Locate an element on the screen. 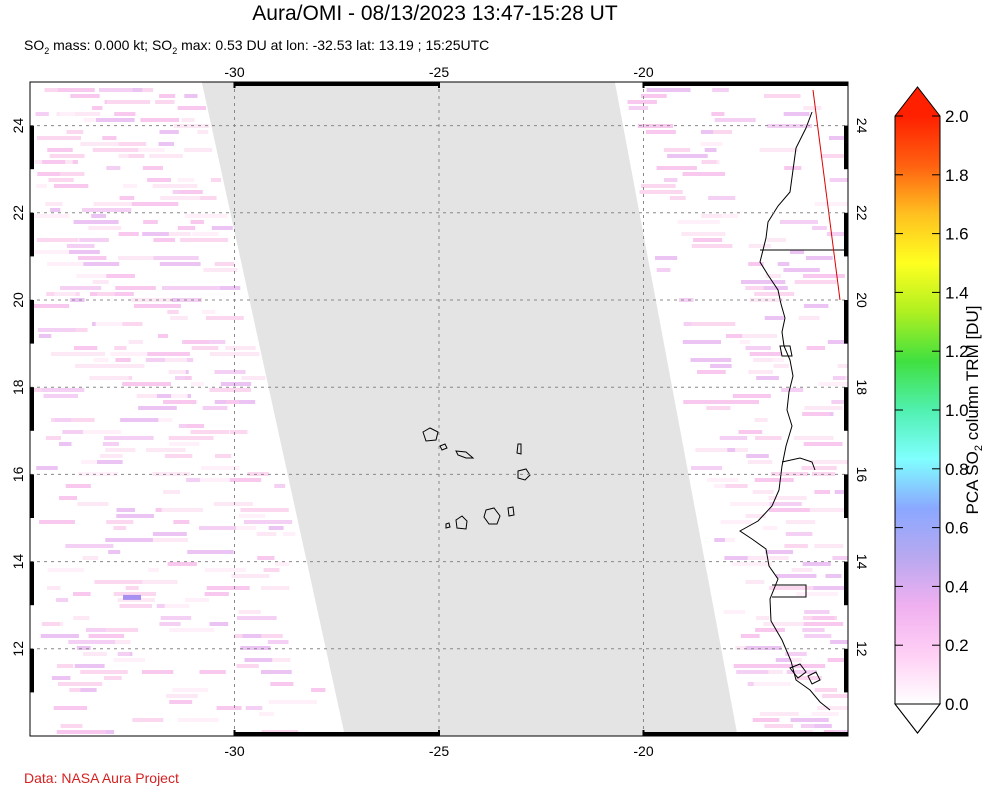 This screenshot has width=999, height=800. lat-tick-label-left: 12 is located at coordinates (18, 649).